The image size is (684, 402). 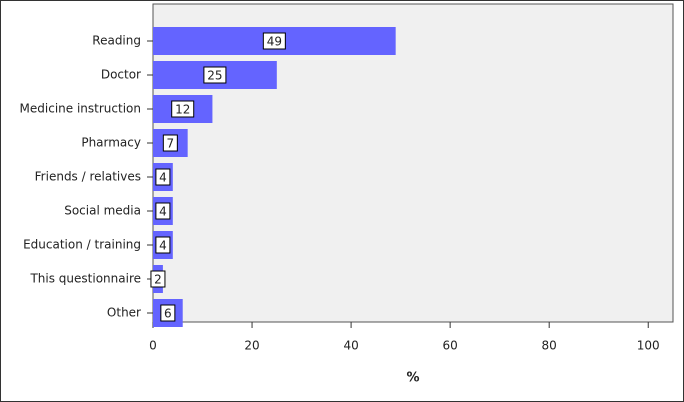 What do you see at coordinates (111, 143) in the screenshot?
I see `y-tick-label: Pharmacy` at bounding box center [111, 143].